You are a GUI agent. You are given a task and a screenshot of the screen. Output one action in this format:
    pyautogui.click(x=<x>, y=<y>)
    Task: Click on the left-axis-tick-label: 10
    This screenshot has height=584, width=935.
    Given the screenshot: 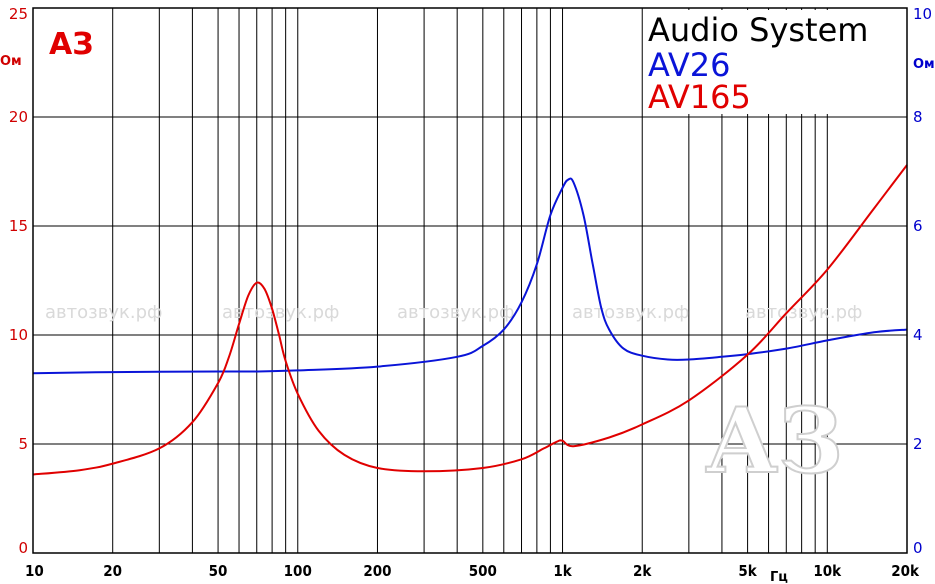 What is the action you would take?
    pyautogui.click(x=18, y=335)
    